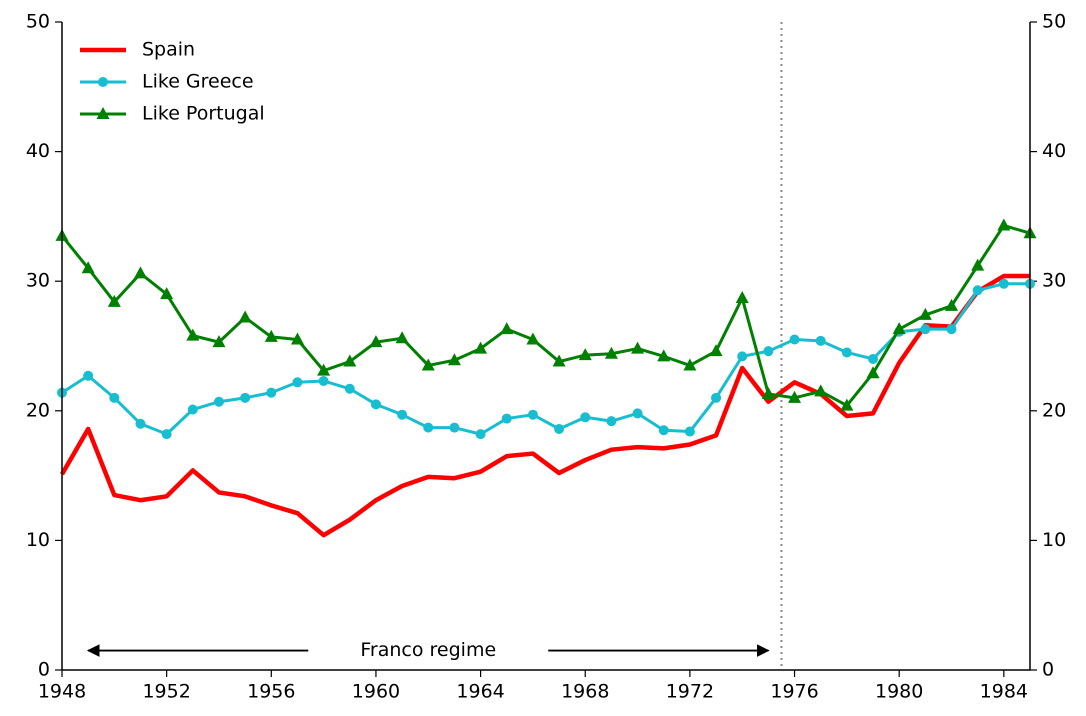 The image size is (1086, 716). What do you see at coordinates (428, 650) in the screenshot?
I see `annotation-text: Franco regime` at bounding box center [428, 650].